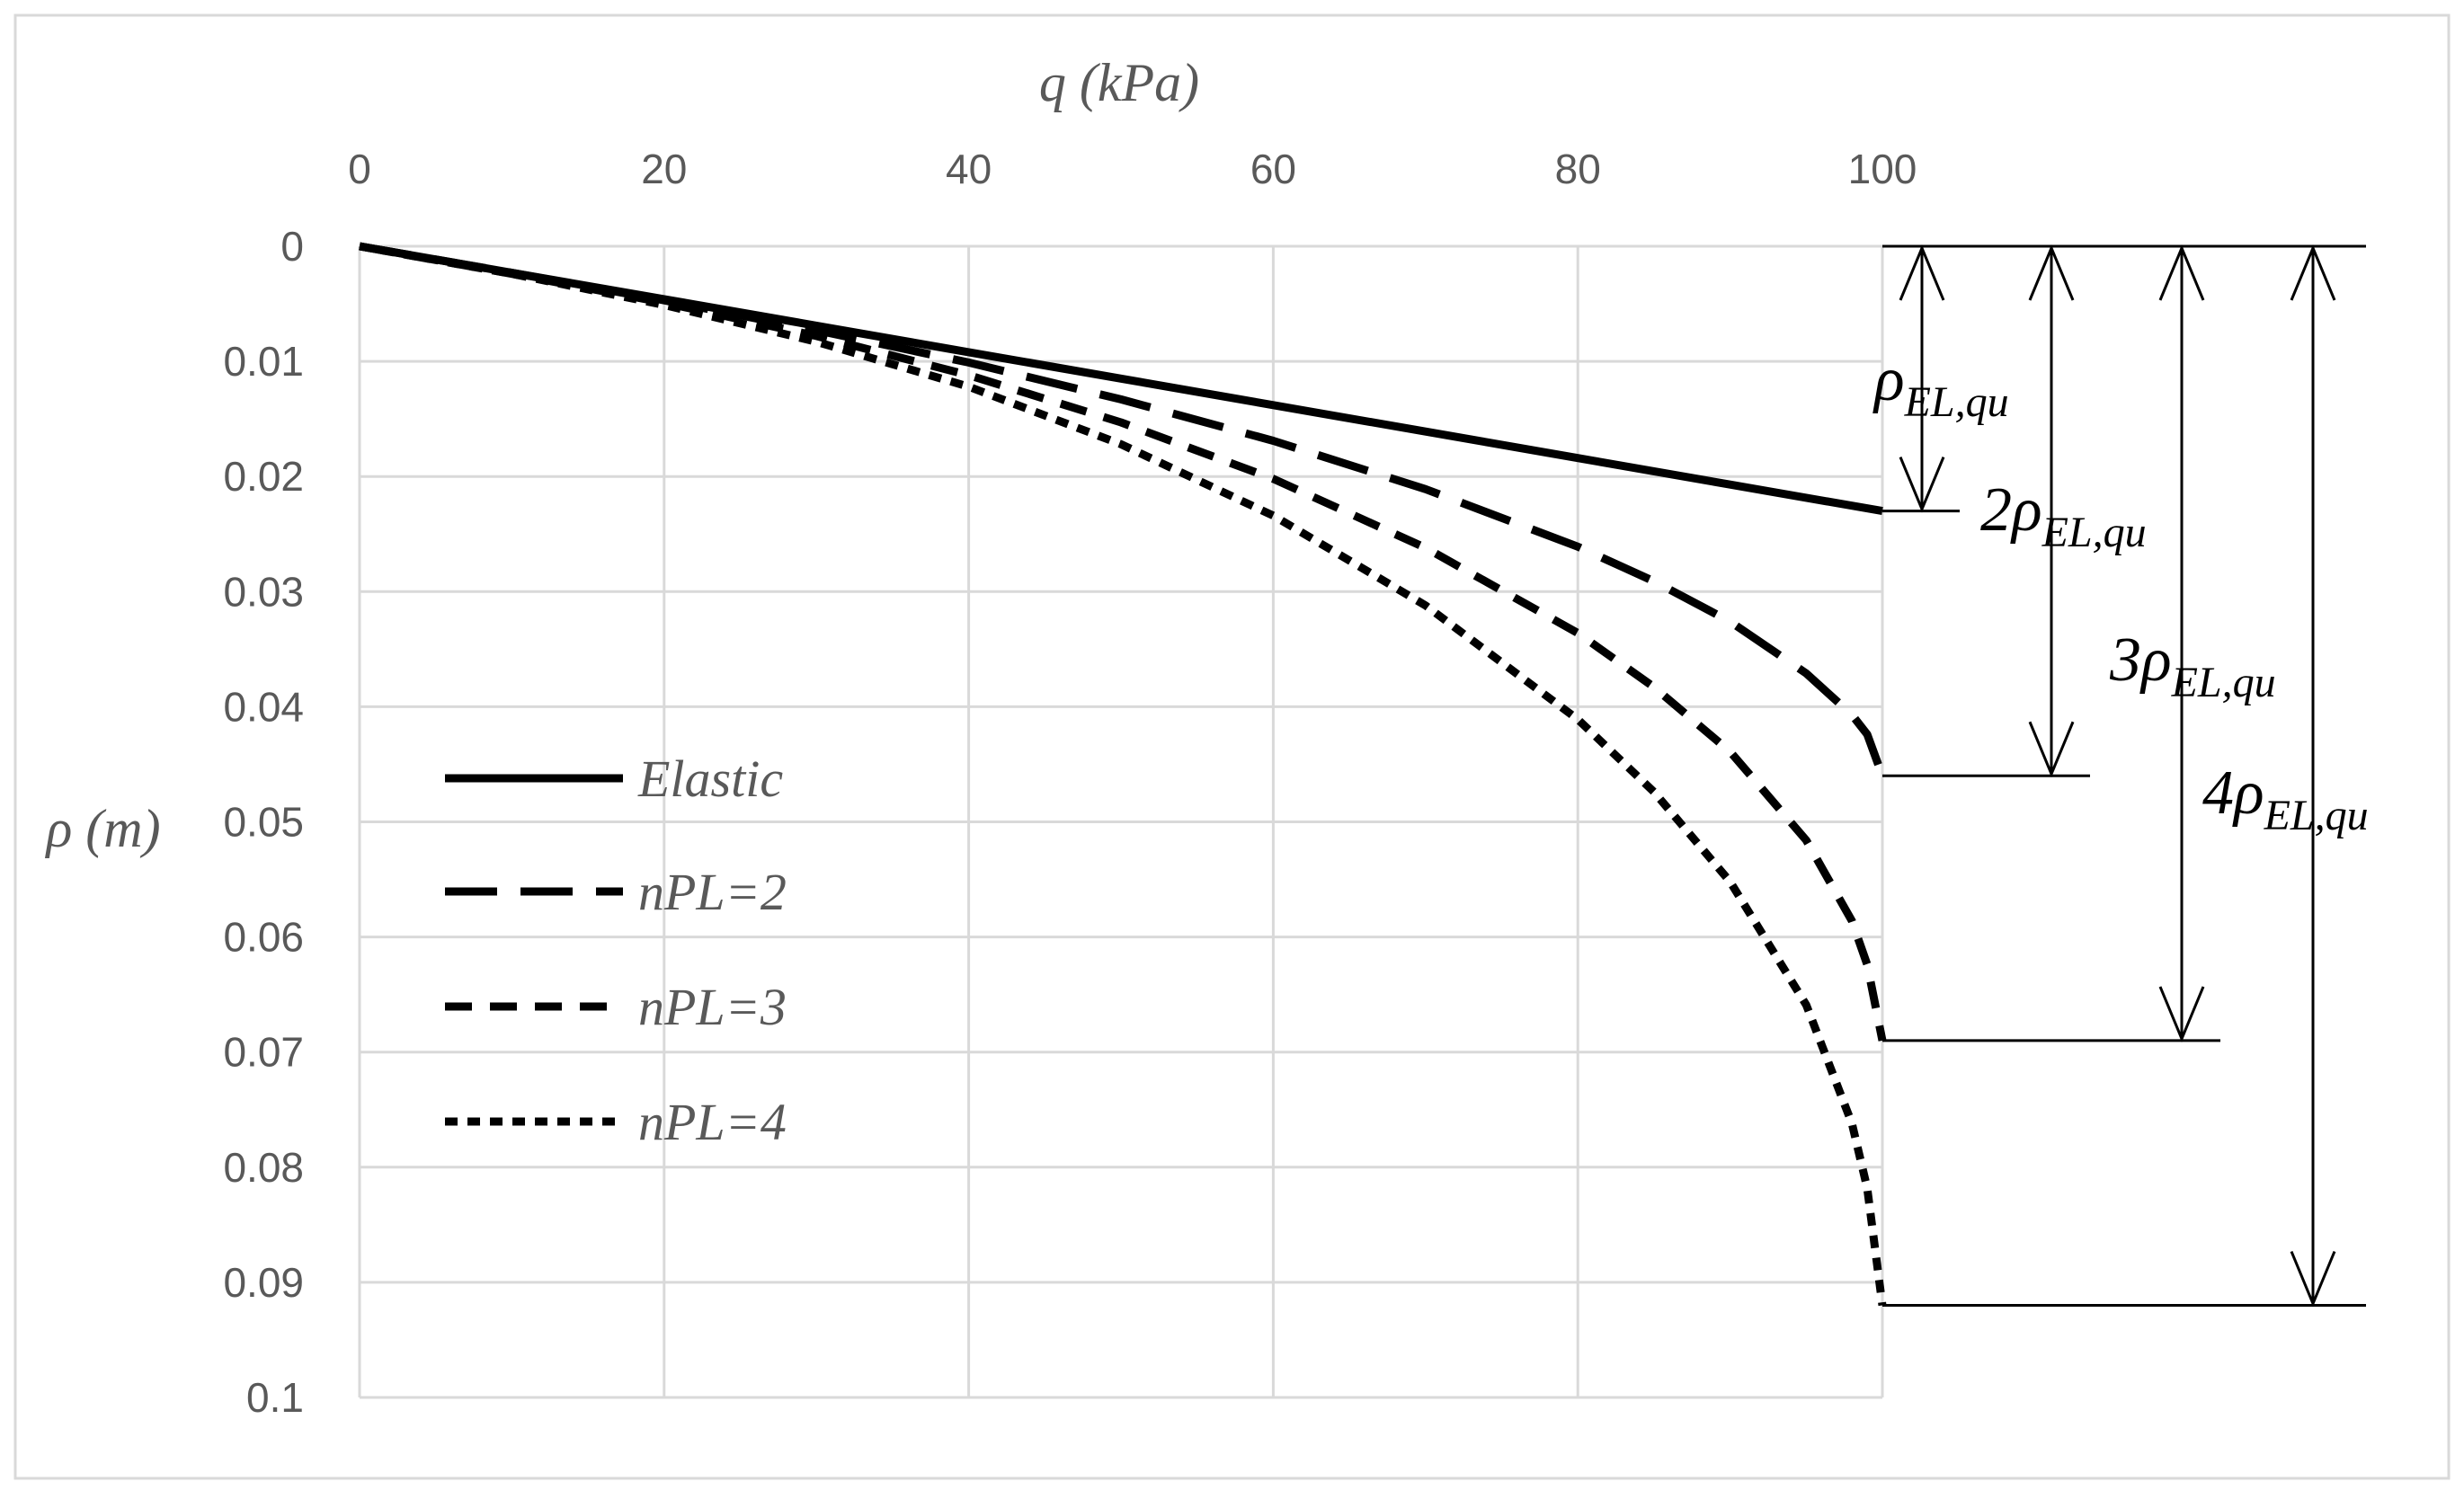 The image size is (2464, 1499). Describe the element at coordinates (713, 1122) in the screenshot. I see `legend-label: nPL=4` at that location.